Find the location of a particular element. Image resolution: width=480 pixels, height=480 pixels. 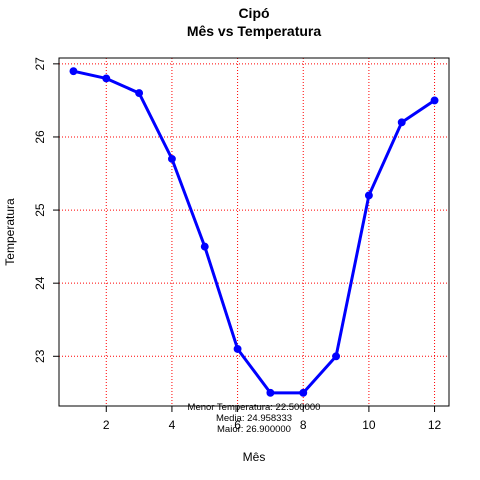

annotation-max: Maior: 26.900000 is located at coordinates (254, 429).